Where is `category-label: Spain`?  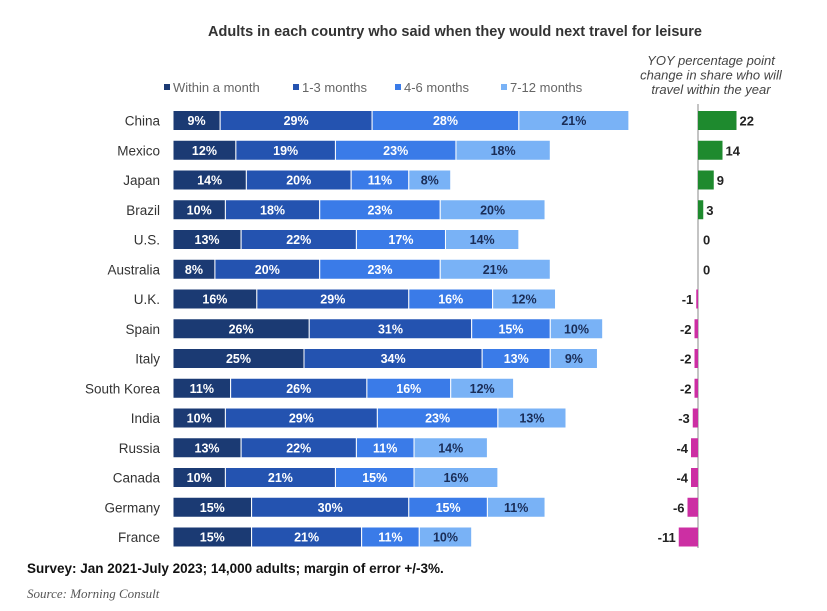
category-label: Spain is located at coordinates (142, 329).